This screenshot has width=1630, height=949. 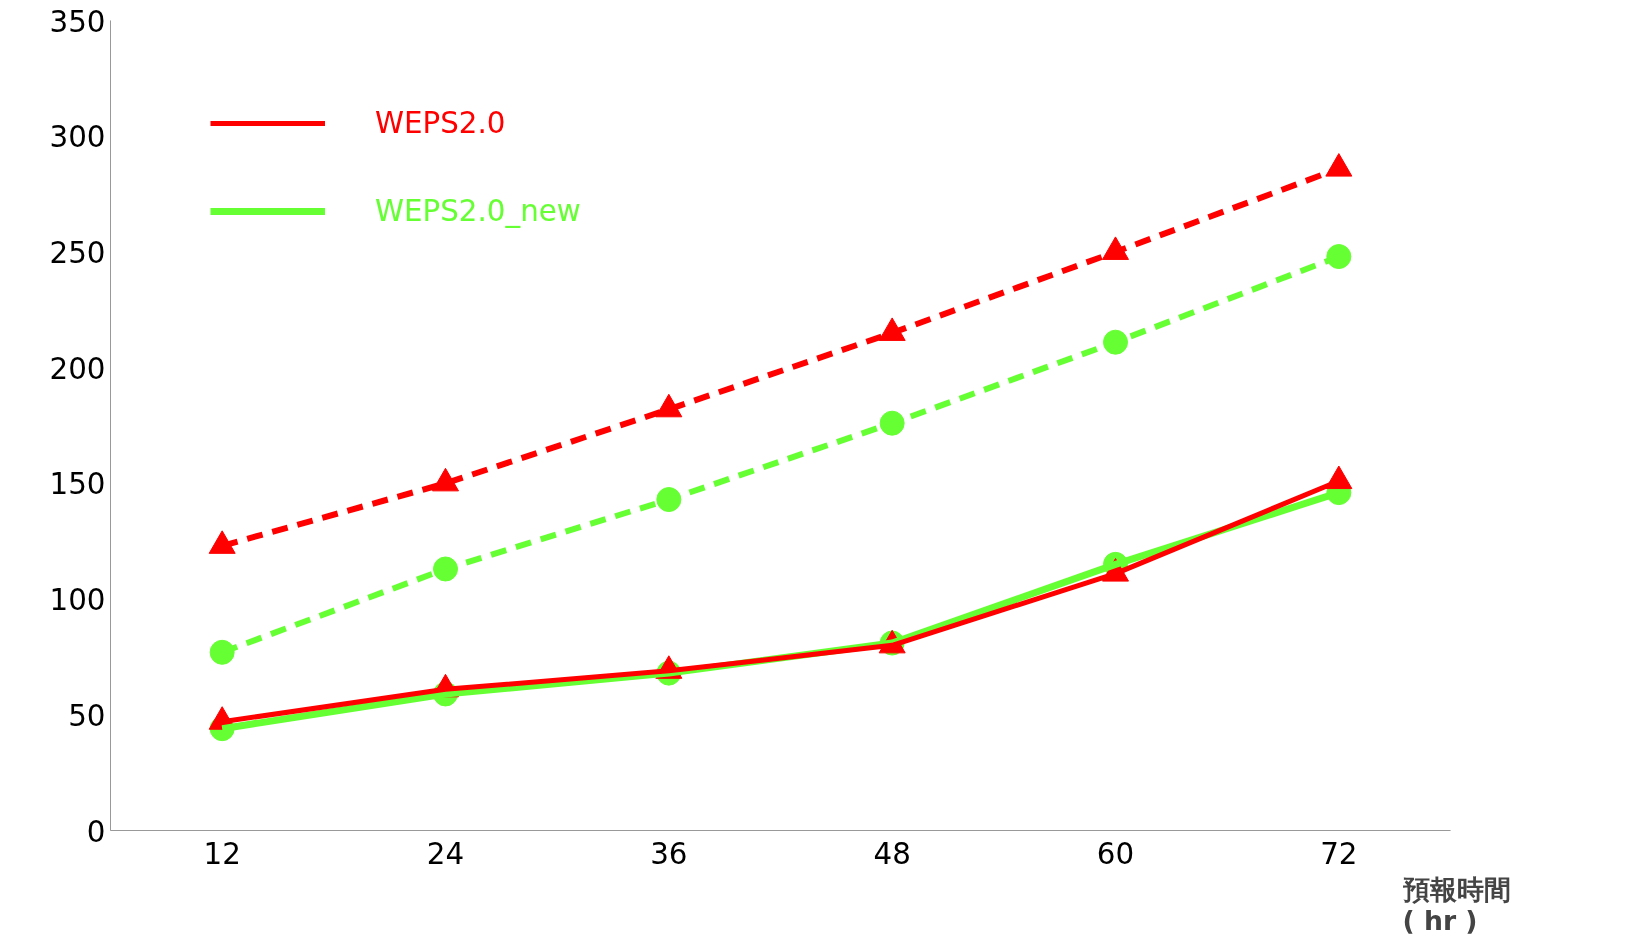 I want to click on legend-label: WEPS2.0, so click(x=440, y=123).